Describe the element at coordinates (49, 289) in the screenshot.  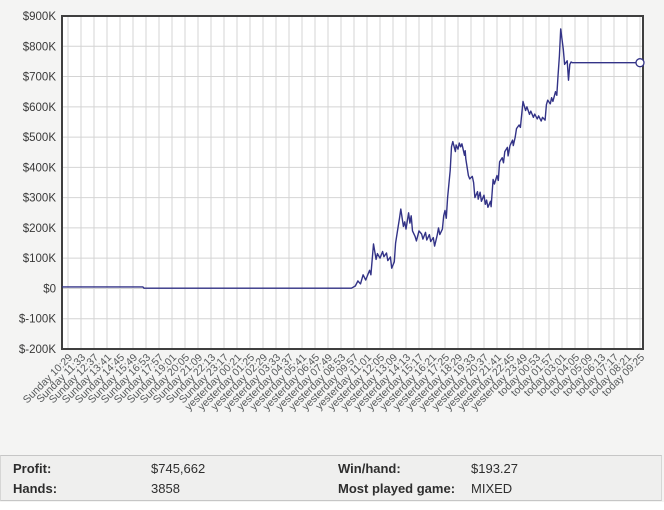
I see `y-axis-label: $0` at that location.